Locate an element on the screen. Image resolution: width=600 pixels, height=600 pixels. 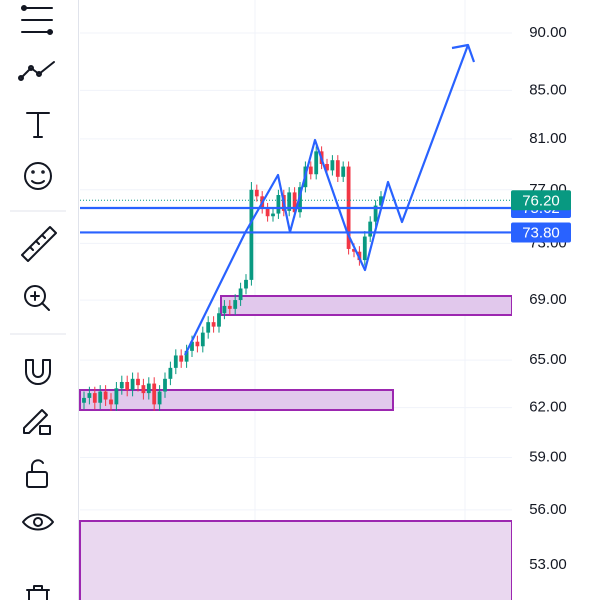
tool-fib is located at coordinates (37, 20).